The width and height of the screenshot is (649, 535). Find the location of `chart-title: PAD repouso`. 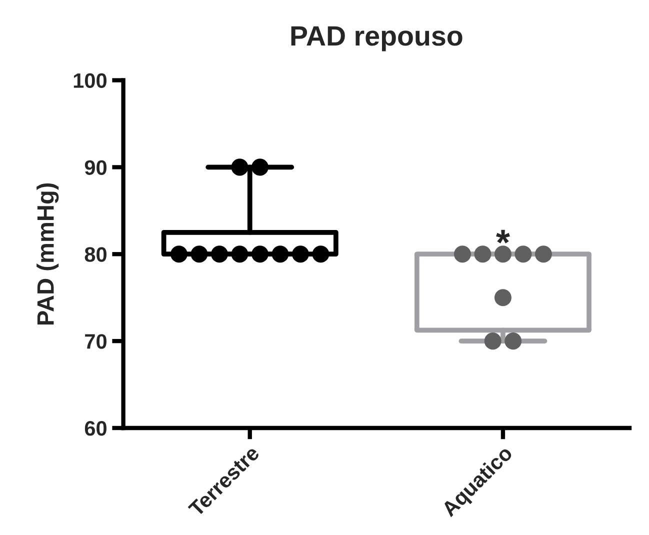

chart-title: PAD repouso is located at coordinates (376, 39).